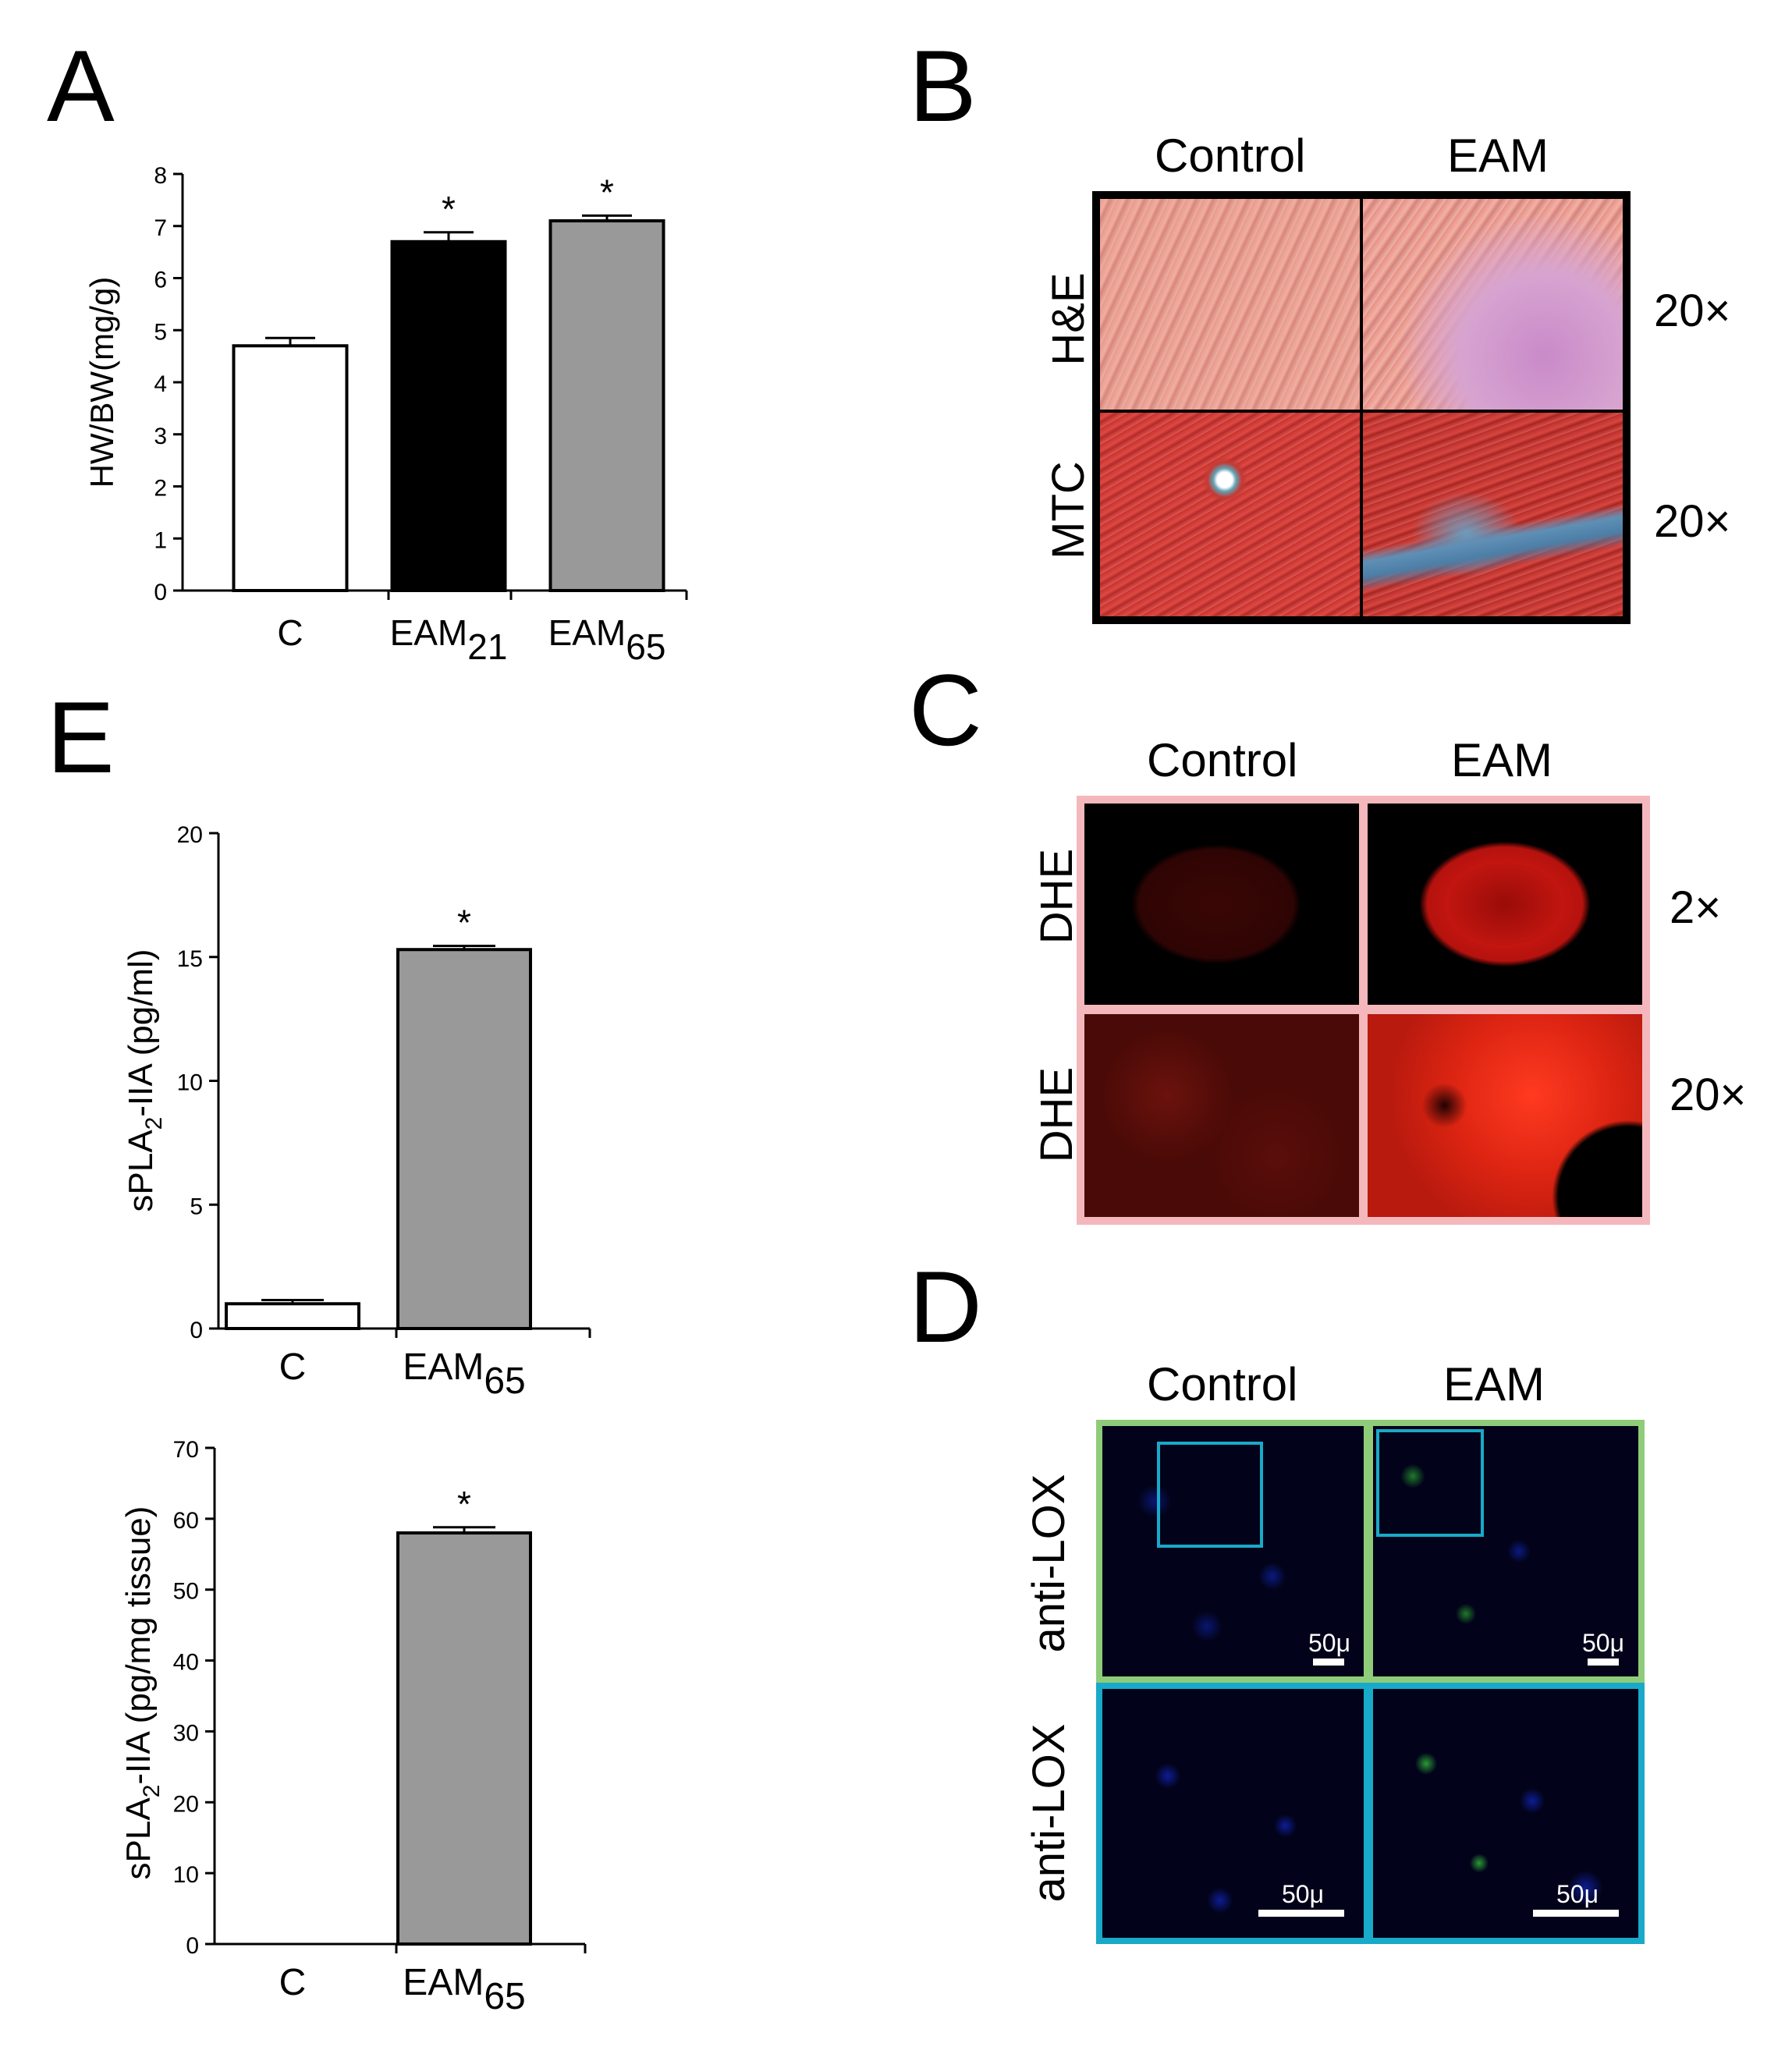  What do you see at coordinates (160, 437) in the screenshot?
I see `y-tick-label: 3` at bounding box center [160, 437].